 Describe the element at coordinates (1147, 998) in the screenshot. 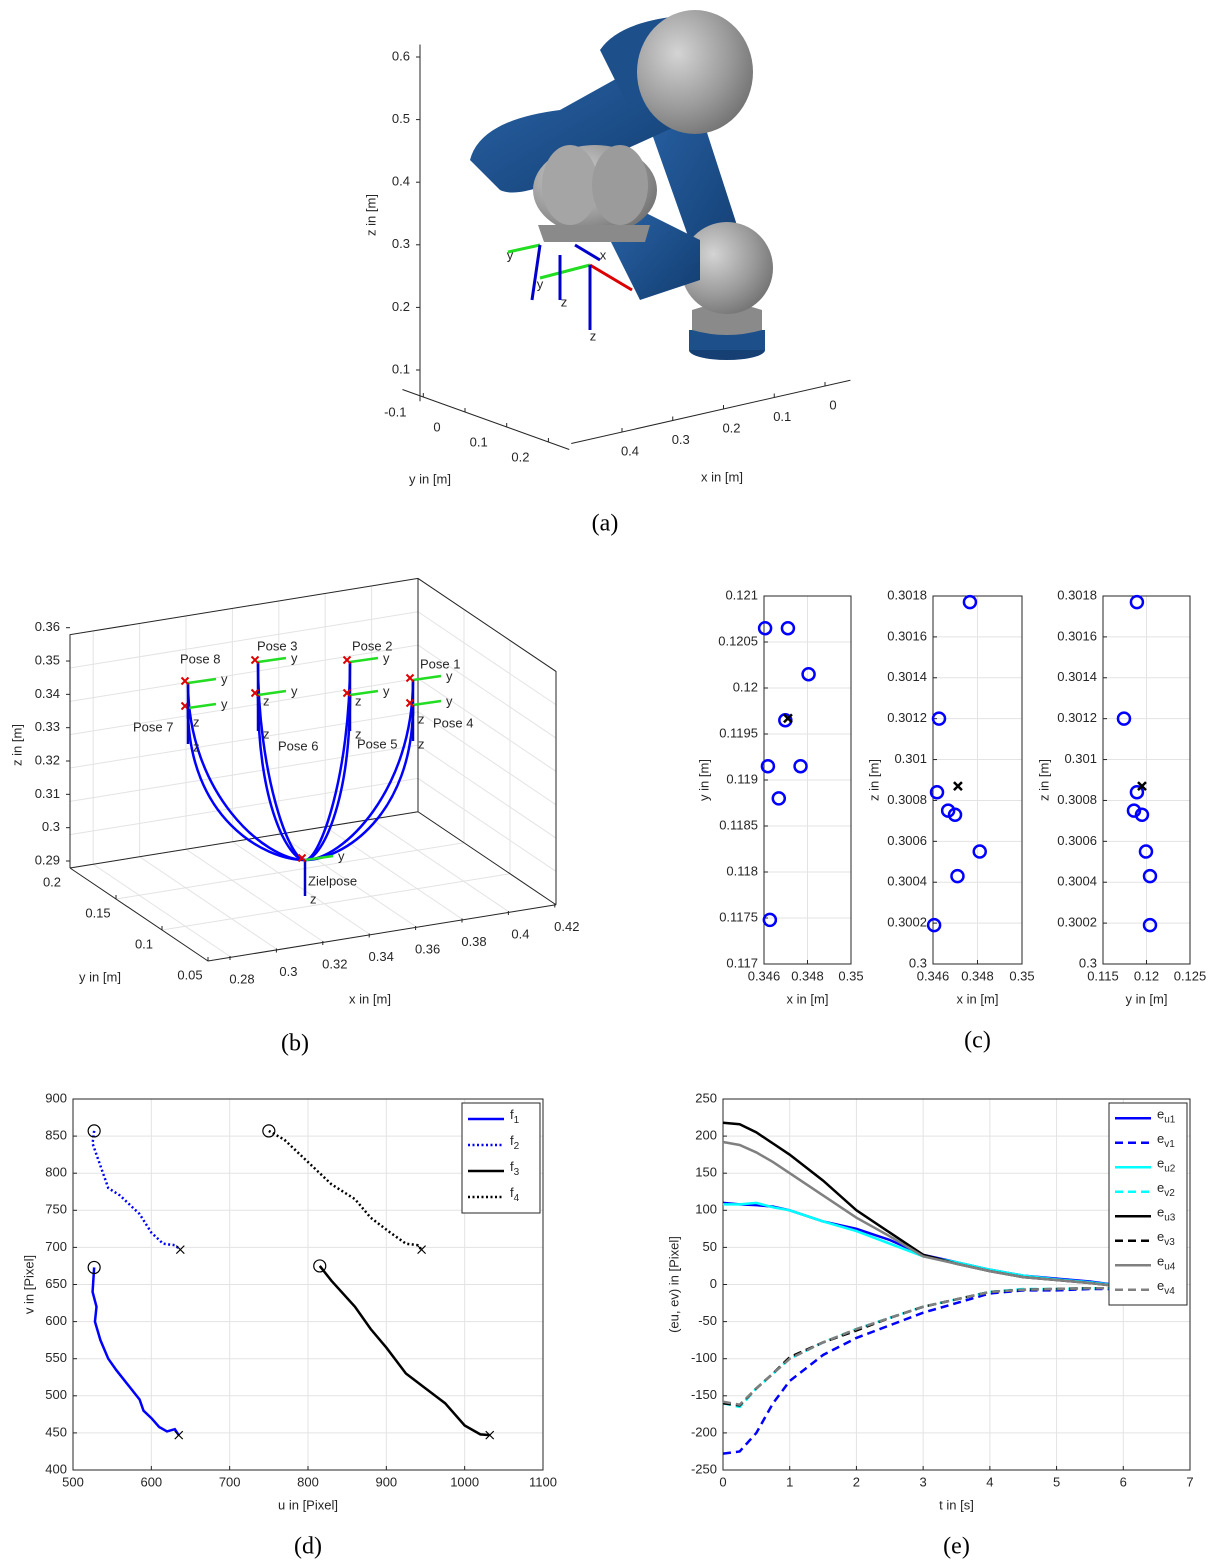

I see `x-axis-label: y in [m]` at that location.